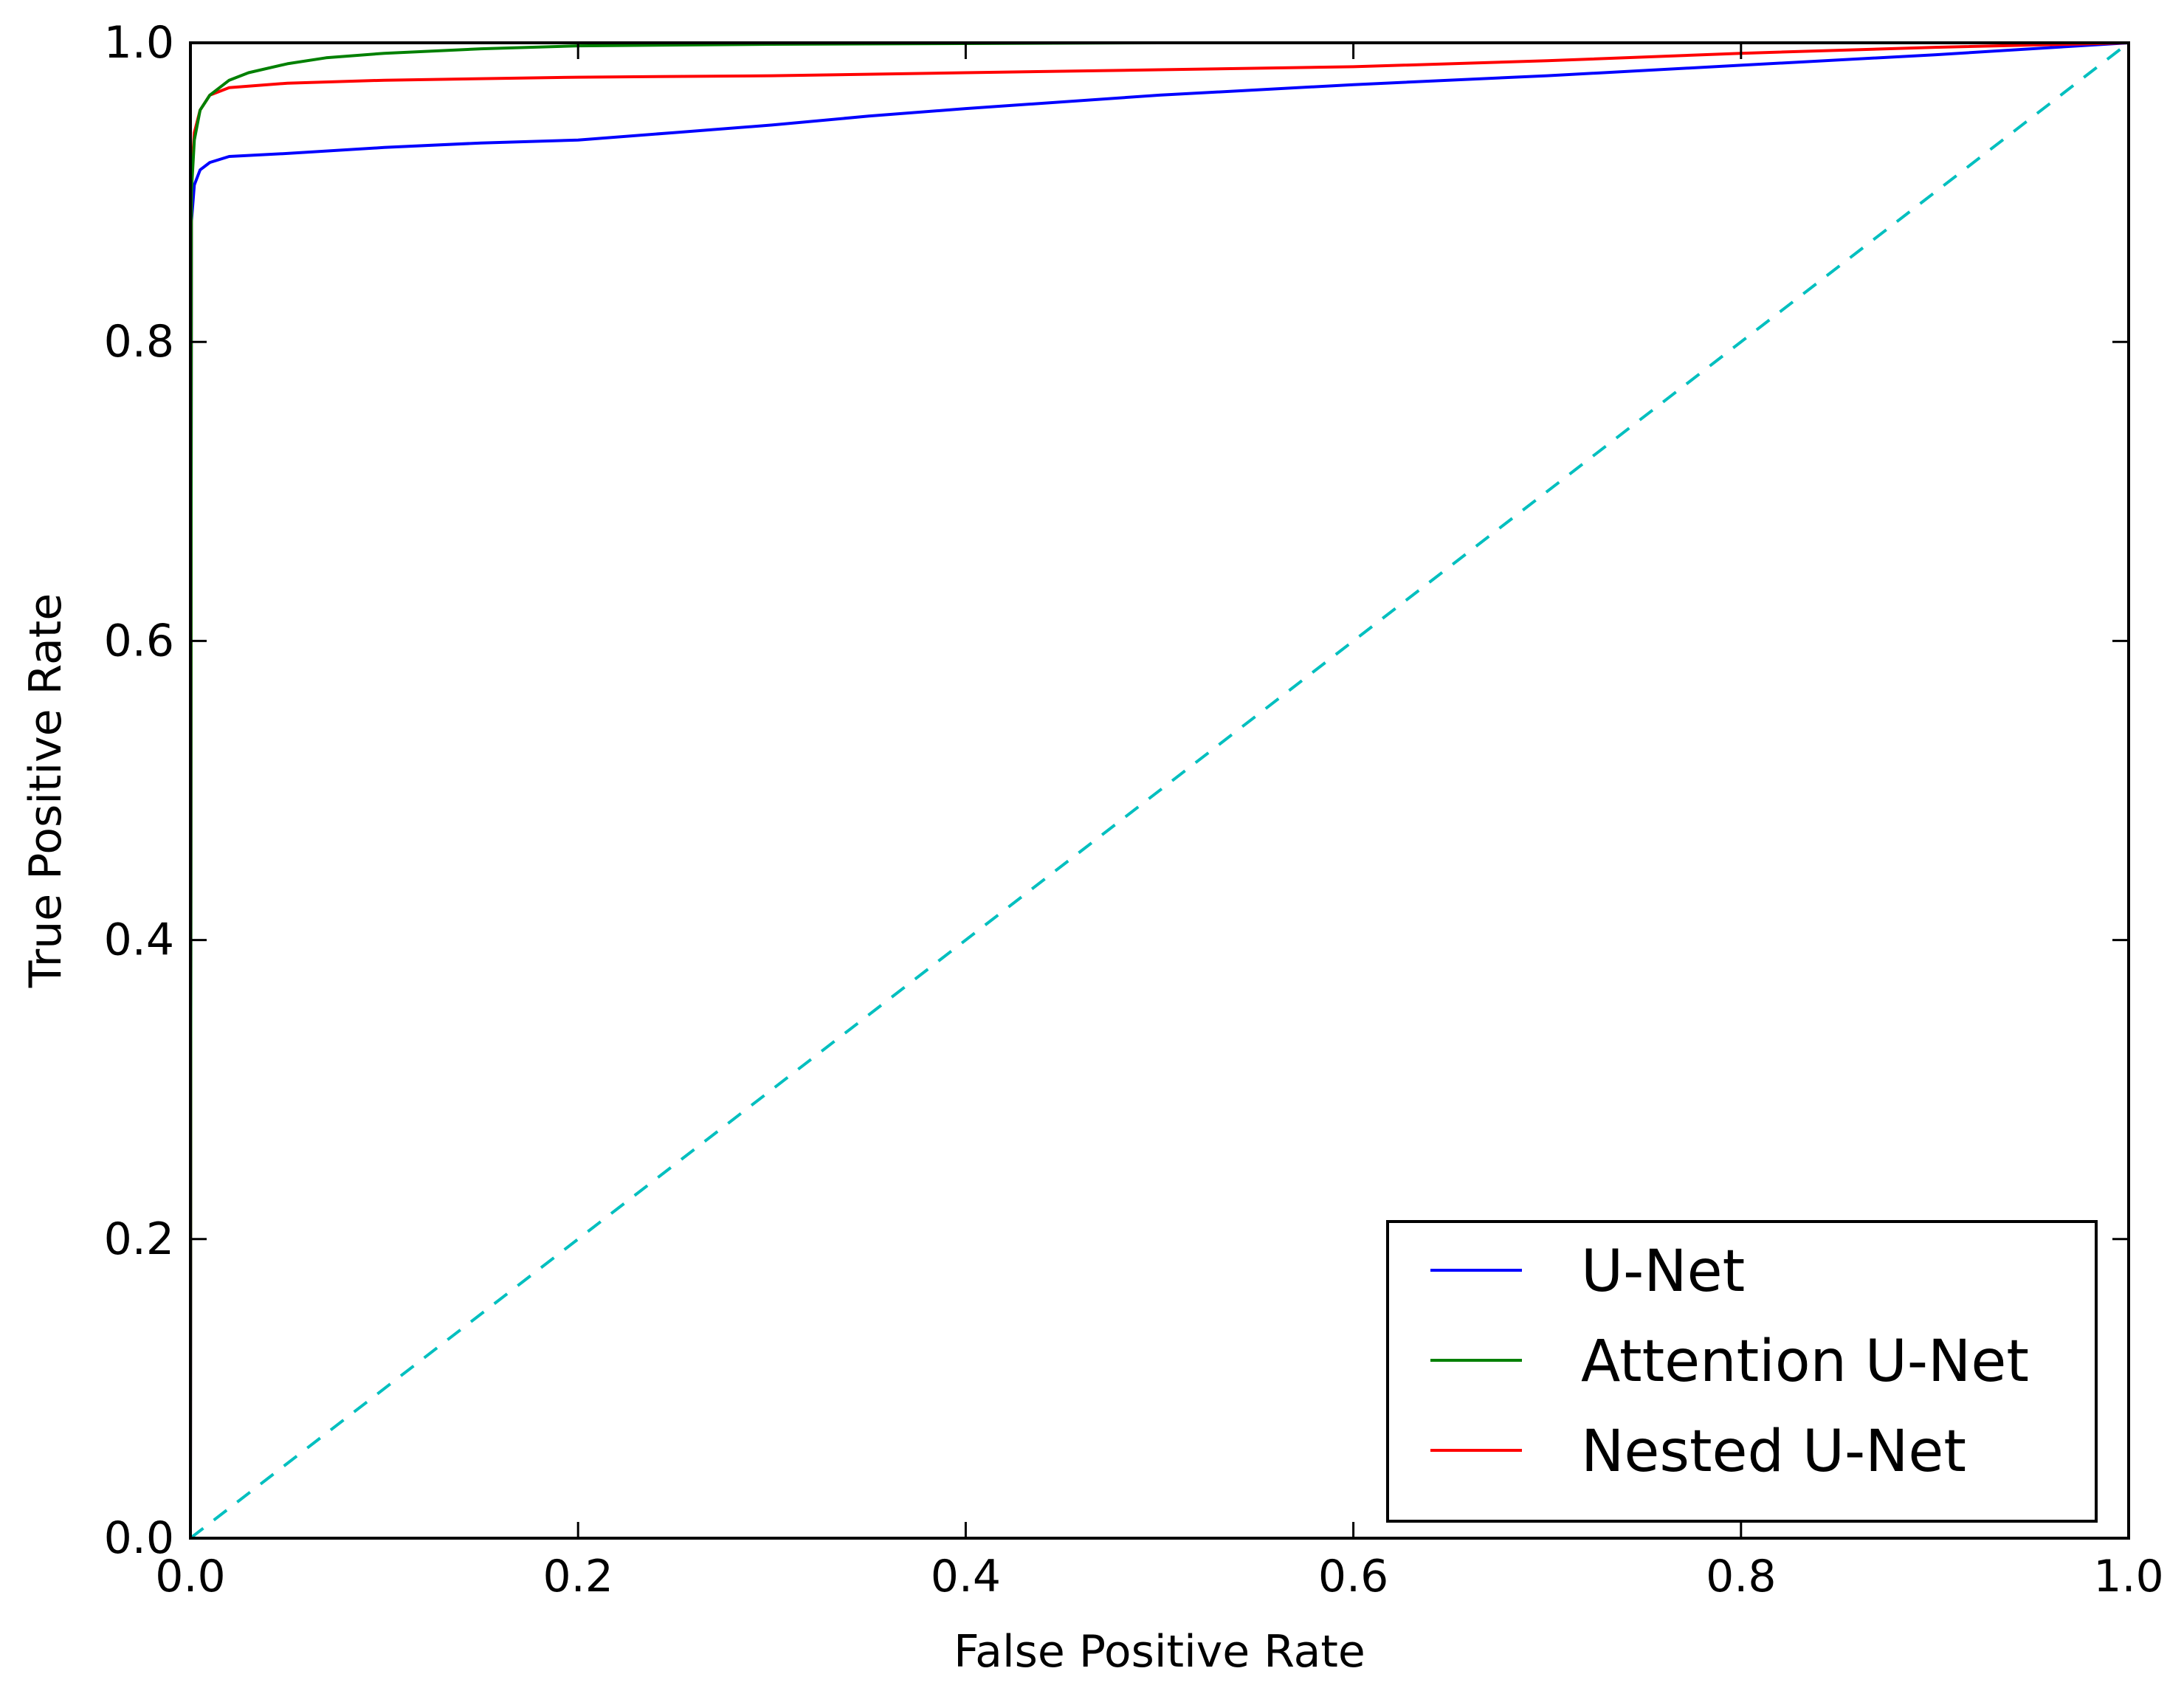  I want to click on y-tick-label: 1.0, so click(139, 43).